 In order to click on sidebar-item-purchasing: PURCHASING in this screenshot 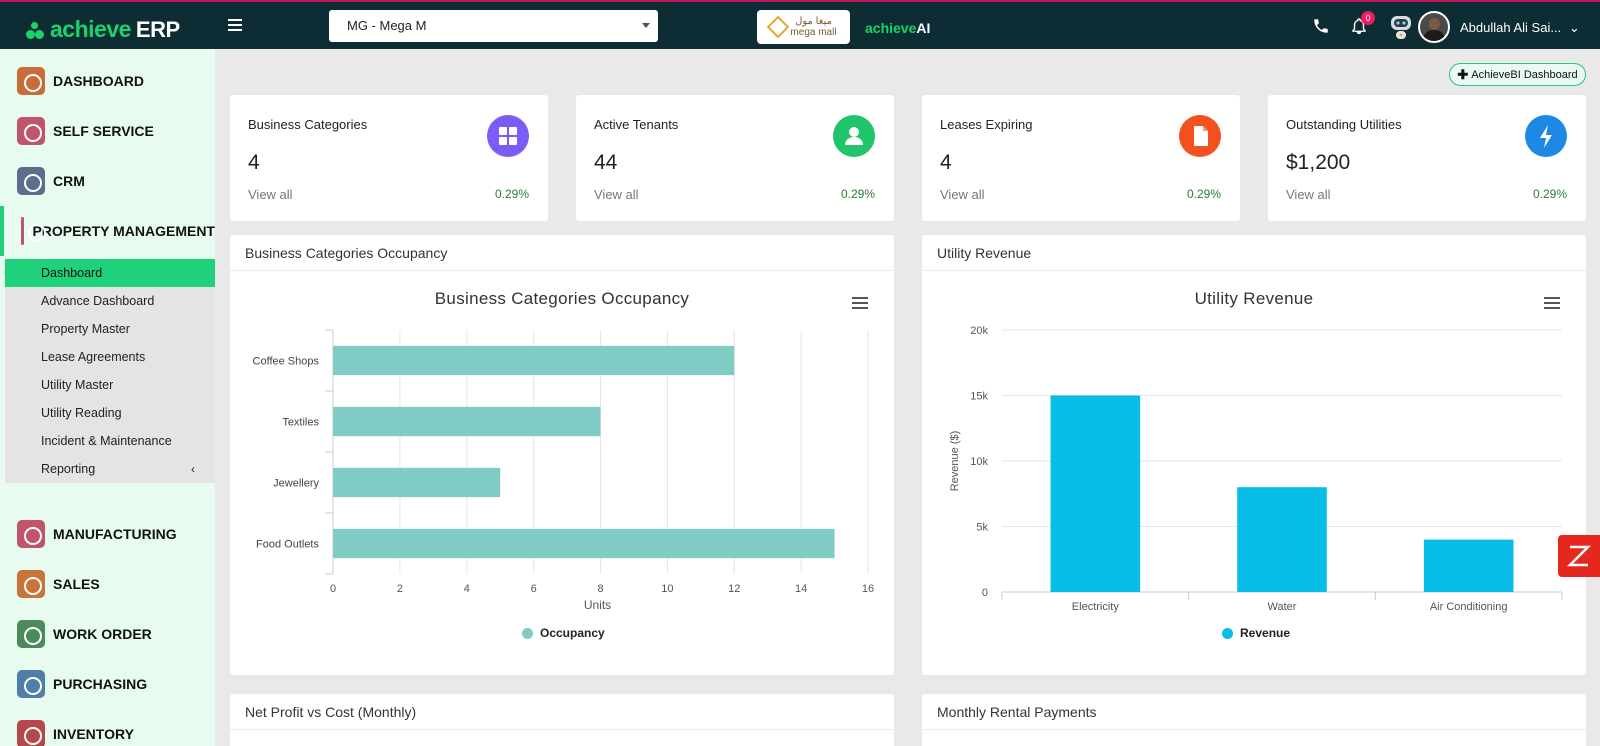, I will do `click(107, 684)`.